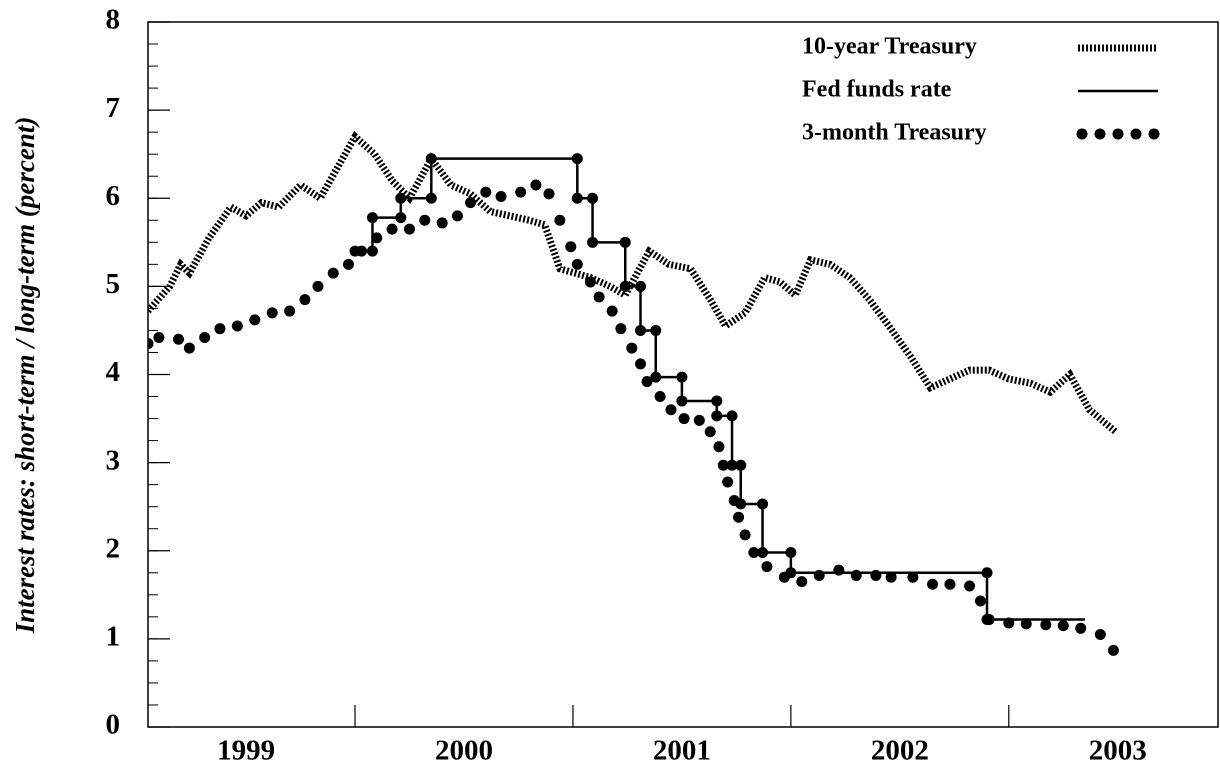 This screenshot has width=1220, height=769. What do you see at coordinates (113, 20) in the screenshot?
I see `y-tick-label: 8` at bounding box center [113, 20].